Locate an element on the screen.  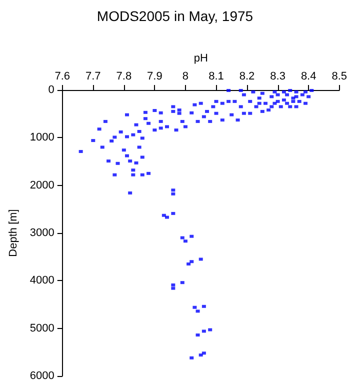
y-axis-title: Depth [m] is located at coordinates (14, 233).